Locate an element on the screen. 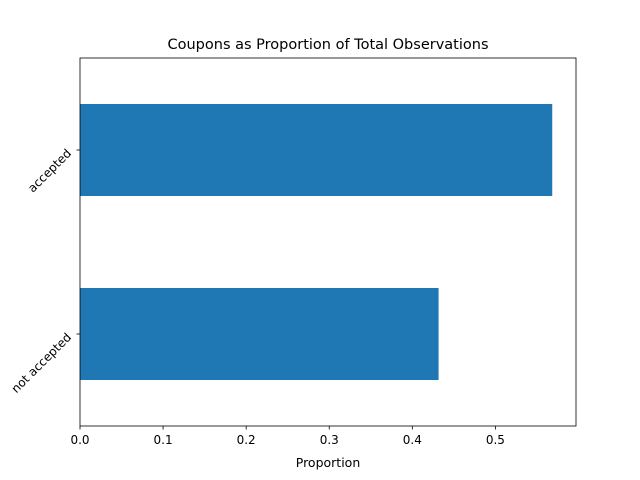  x-tick-label: 0.3 is located at coordinates (329, 440).